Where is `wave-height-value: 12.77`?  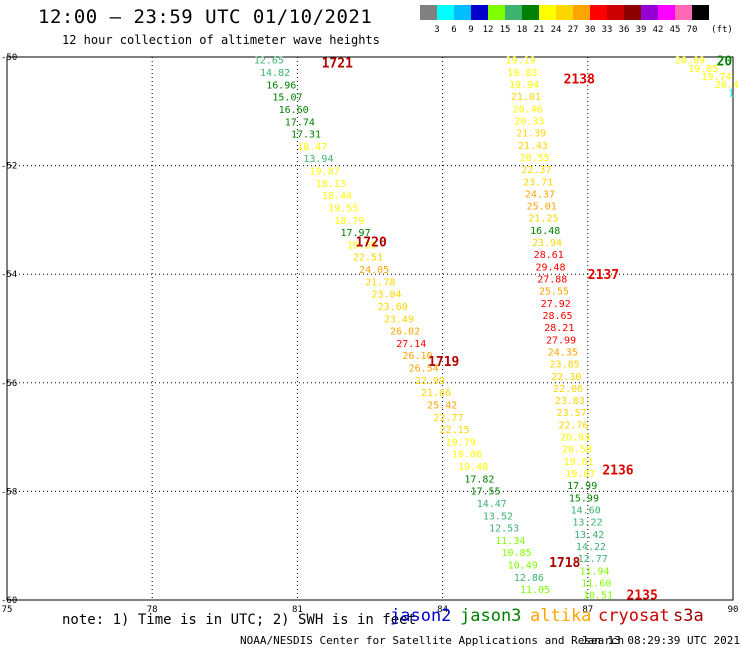 wave-height-value: 12.77 is located at coordinates (593, 559).